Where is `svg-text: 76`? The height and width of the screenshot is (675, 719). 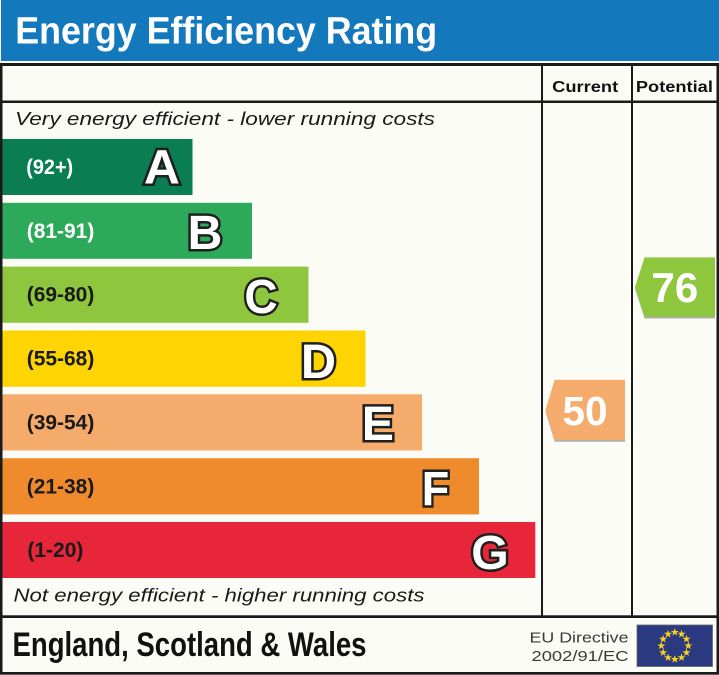 svg-text: 76 is located at coordinates (674, 287).